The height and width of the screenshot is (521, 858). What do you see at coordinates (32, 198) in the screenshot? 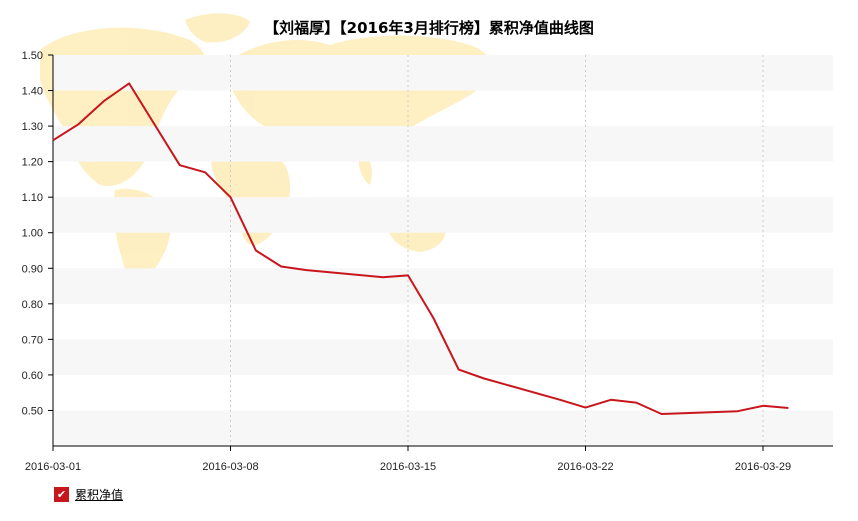
I see `y-tick-label: 1.10` at bounding box center [32, 198].